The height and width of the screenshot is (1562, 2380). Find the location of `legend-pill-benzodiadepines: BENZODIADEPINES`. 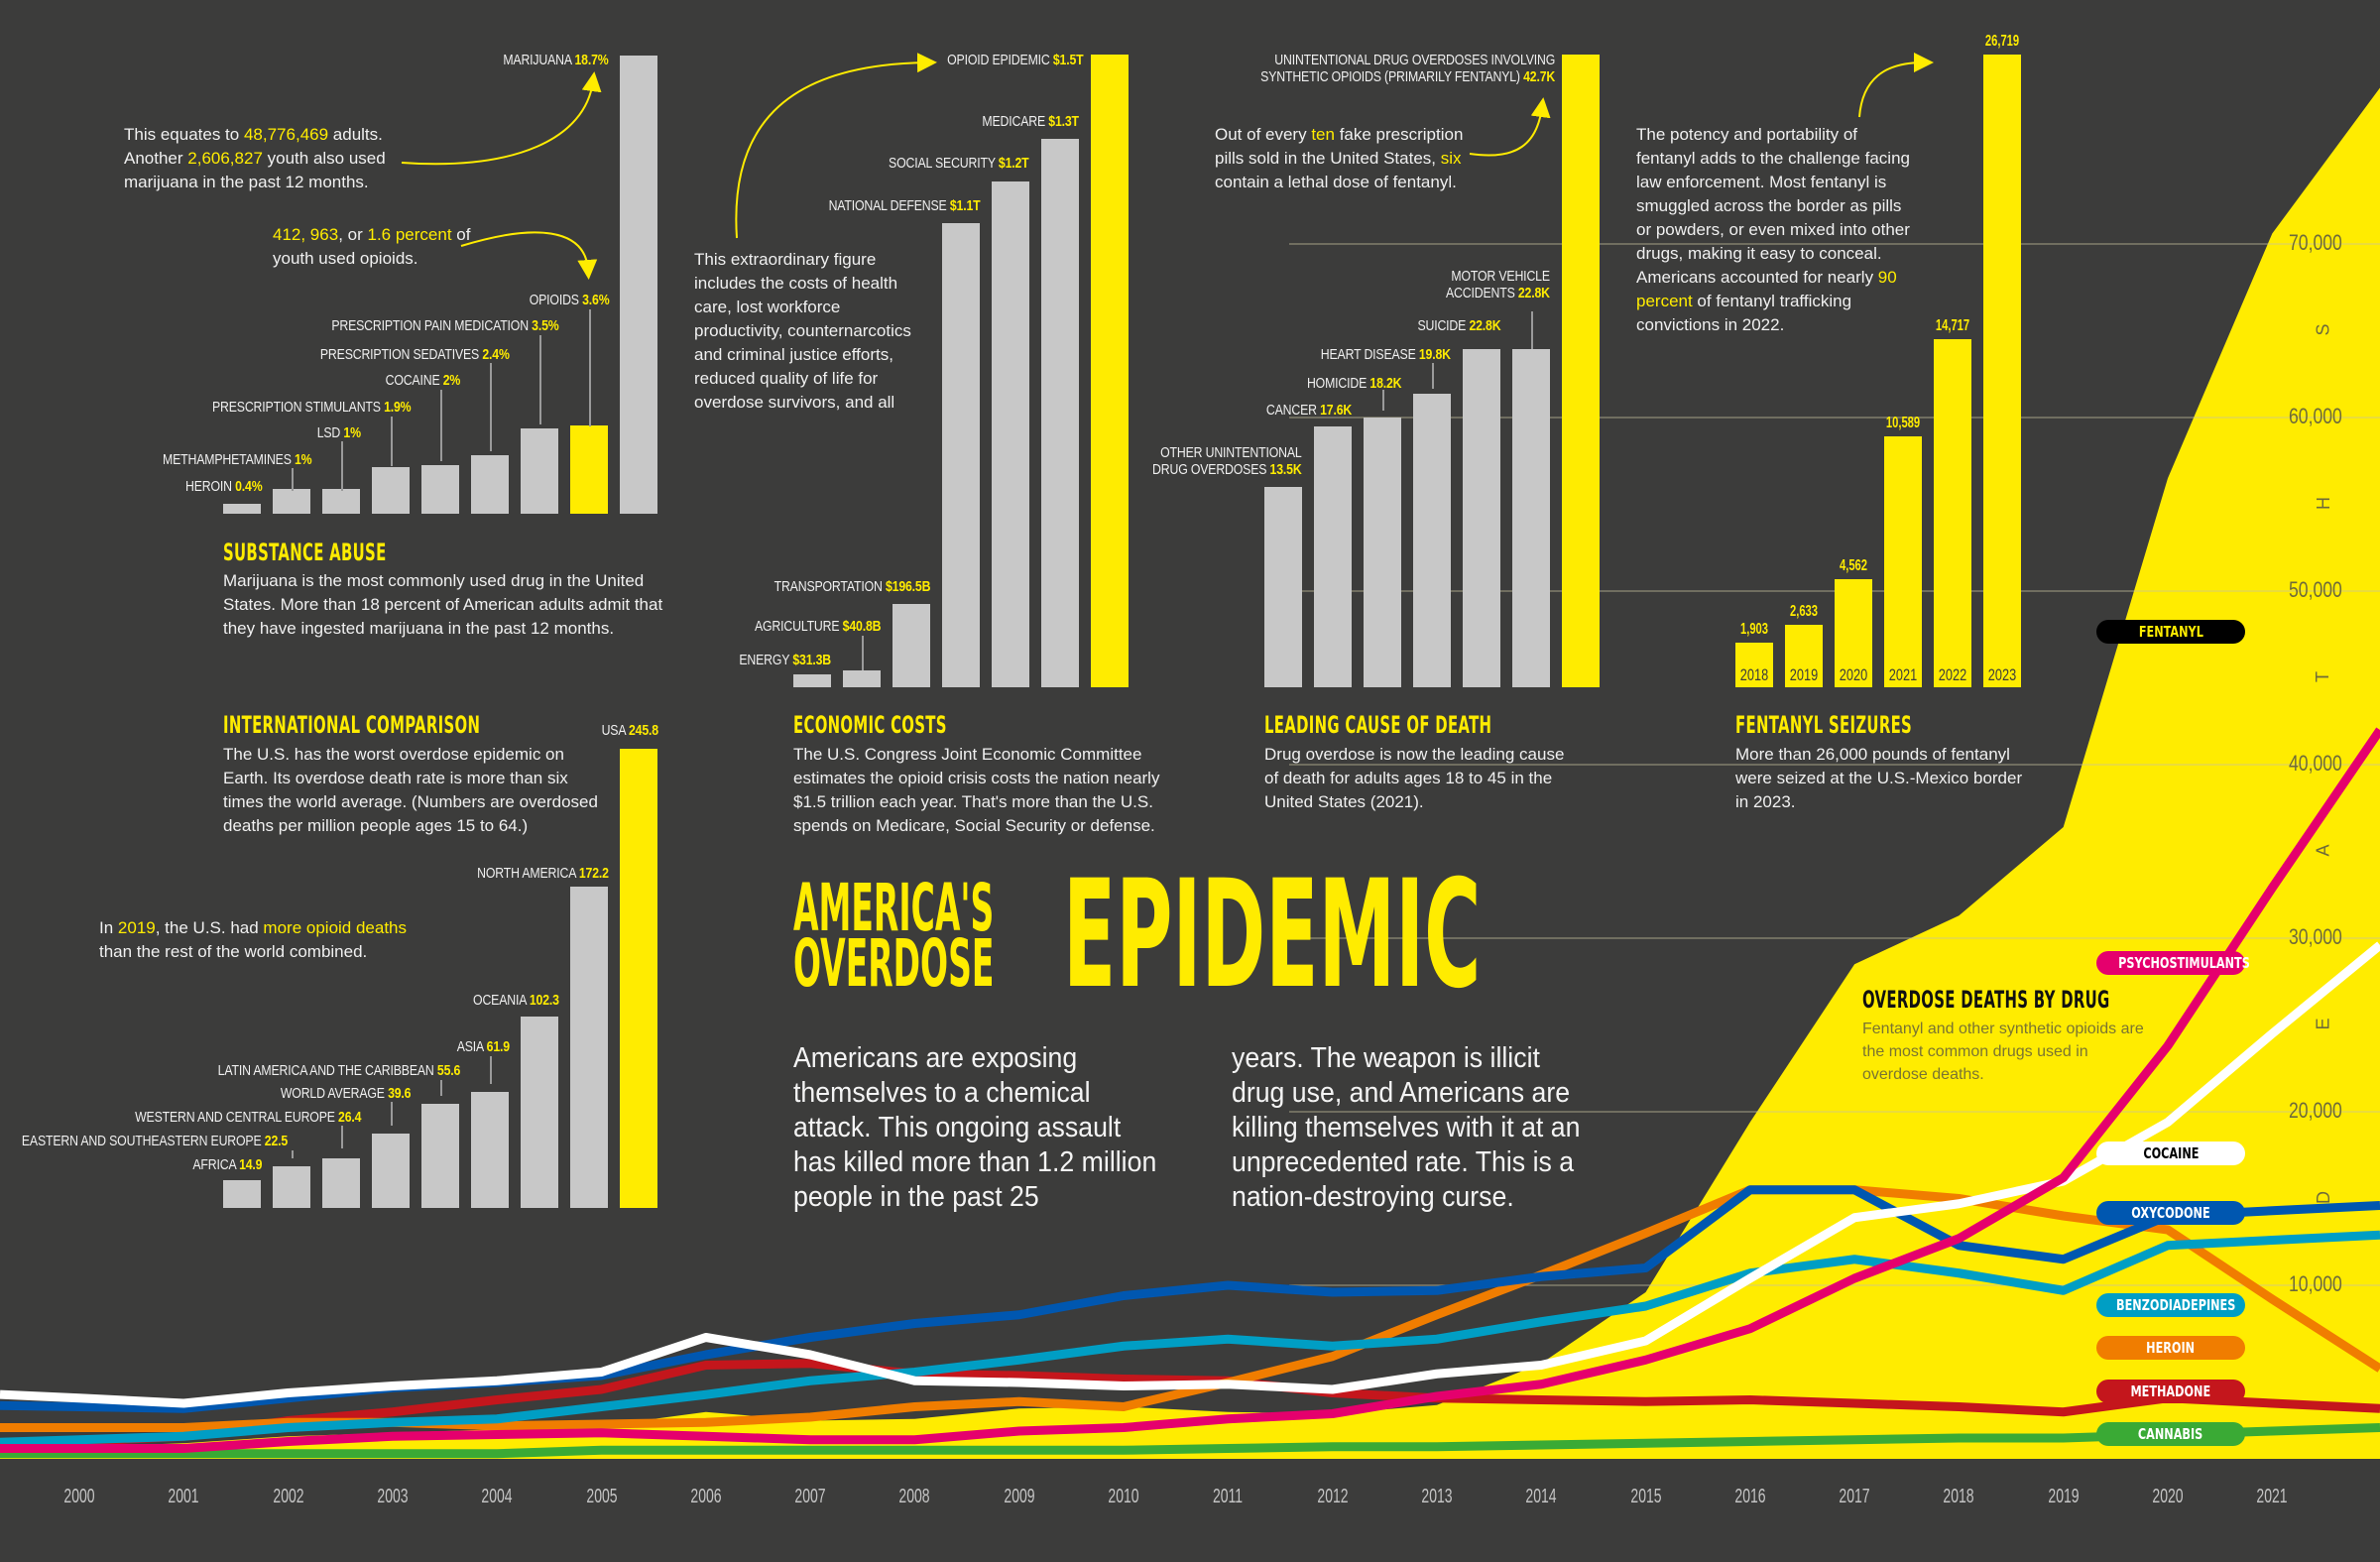

legend-pill-benzodiadepines: BENZODIADEPINES is located at coordinates (2170, 1305).